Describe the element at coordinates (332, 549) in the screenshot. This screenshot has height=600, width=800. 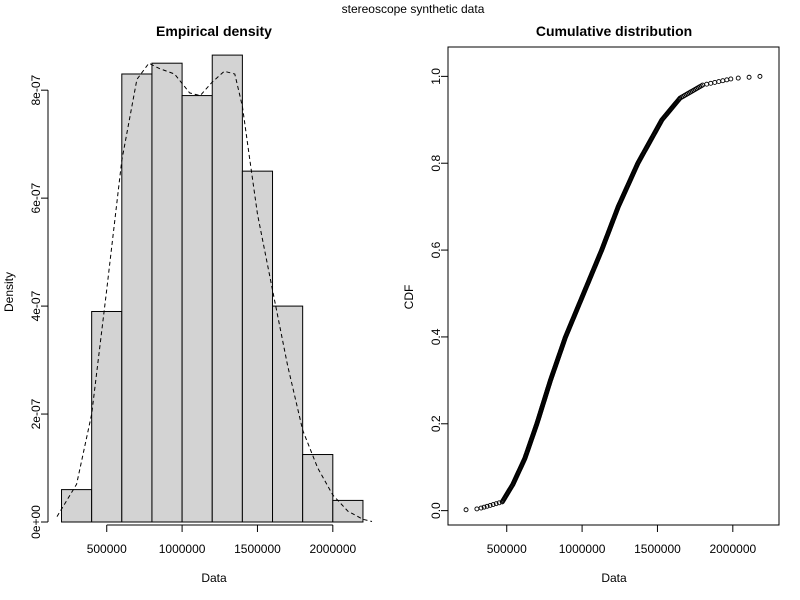
I see `density-x-tick-label: 2000000` at that location.